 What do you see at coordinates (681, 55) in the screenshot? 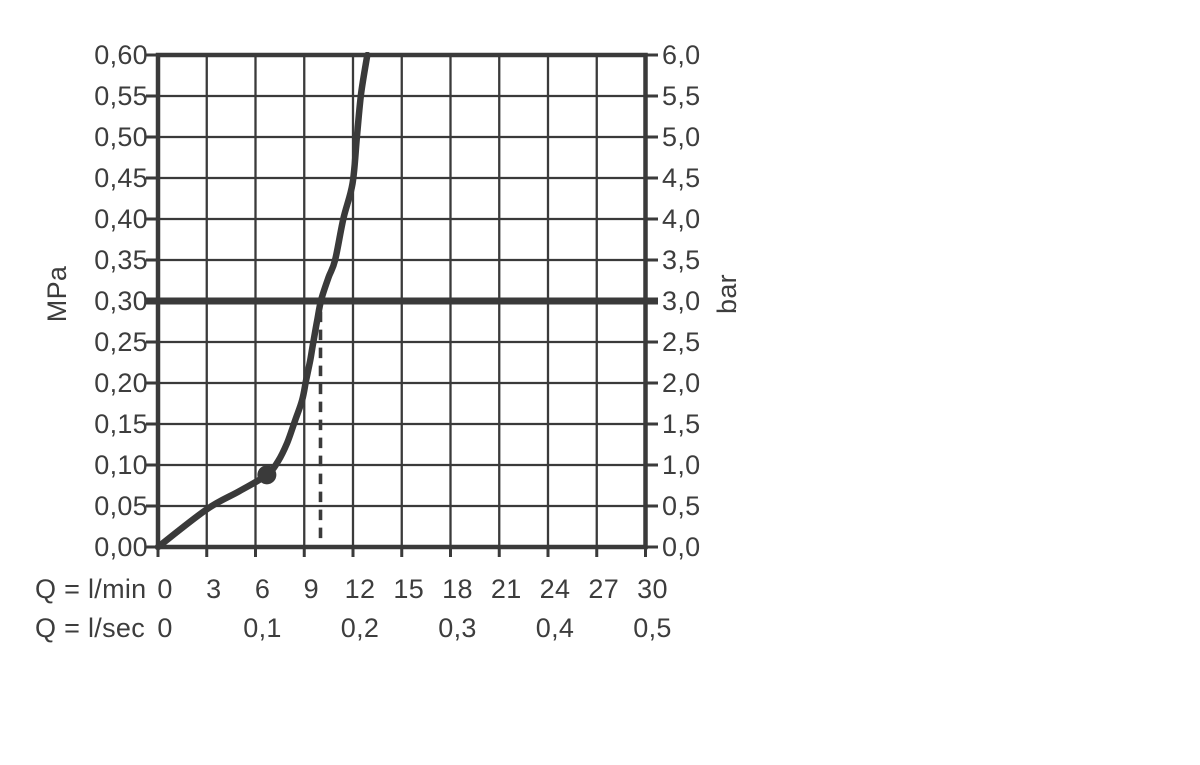
I see `y-right-tick-label: 6,0` at bounding box center [681, 55].